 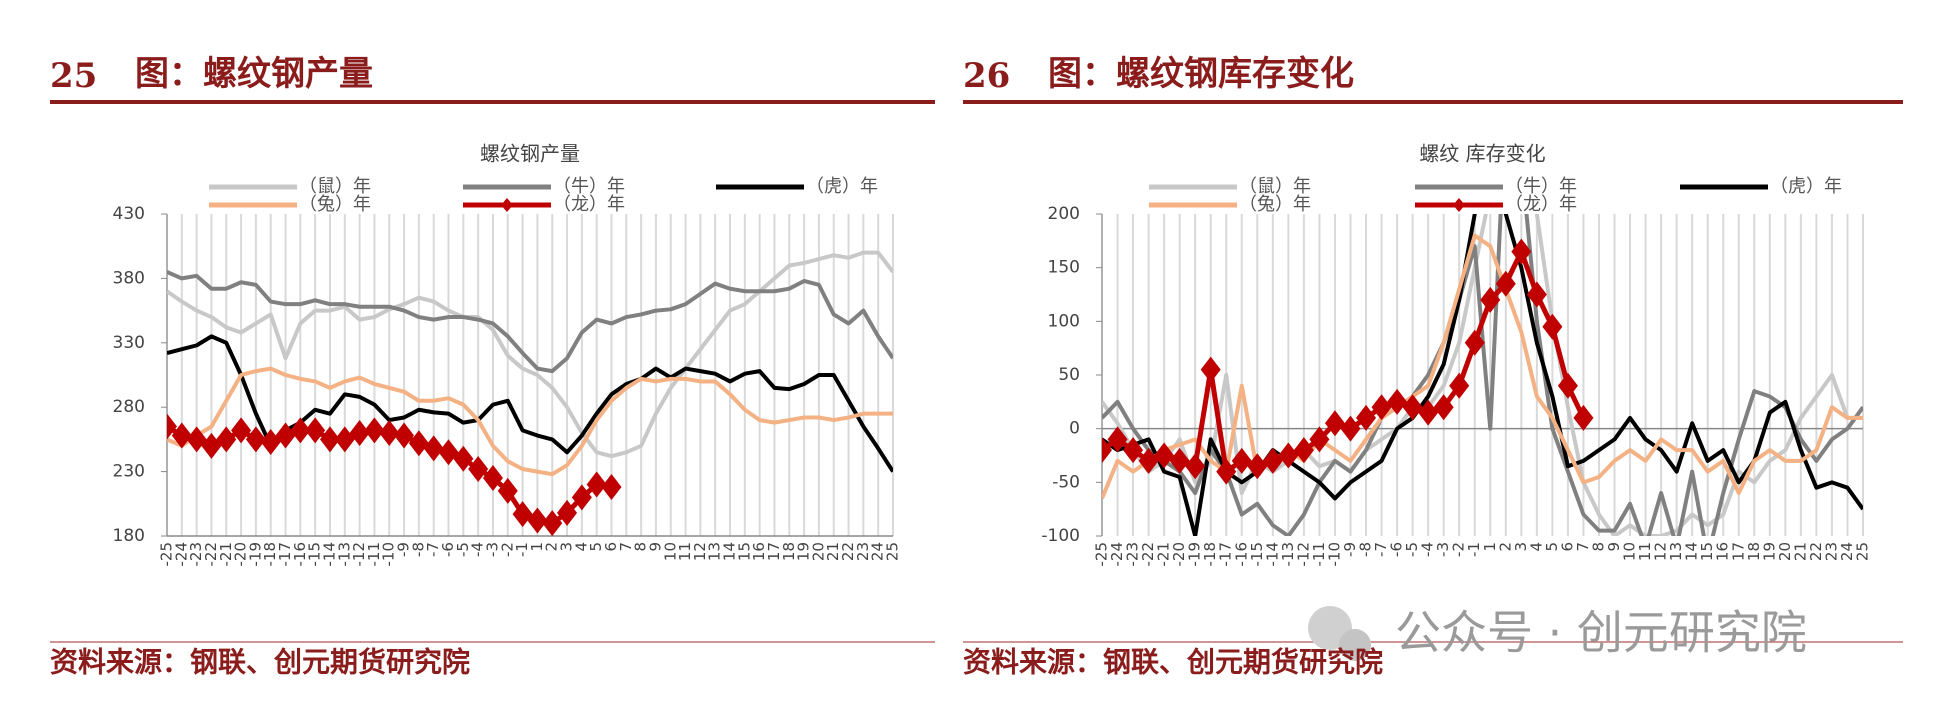 I want to click on x-tick-label: 15, so click(x=1707, y=551).